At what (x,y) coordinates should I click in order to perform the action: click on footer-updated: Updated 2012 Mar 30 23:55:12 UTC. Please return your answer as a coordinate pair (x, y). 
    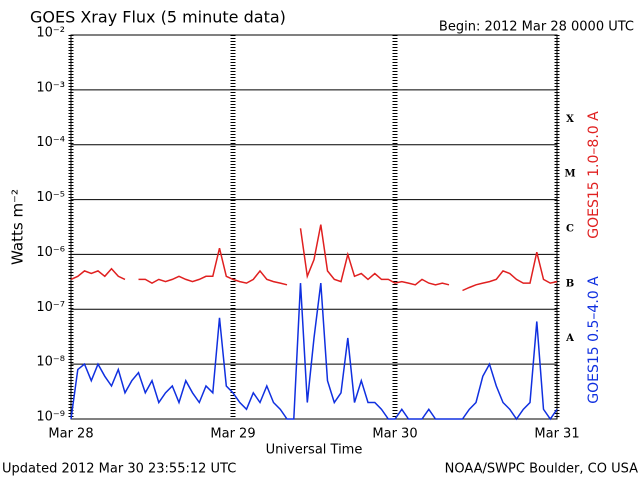
    Looking at the image, I should click on (119, 469).